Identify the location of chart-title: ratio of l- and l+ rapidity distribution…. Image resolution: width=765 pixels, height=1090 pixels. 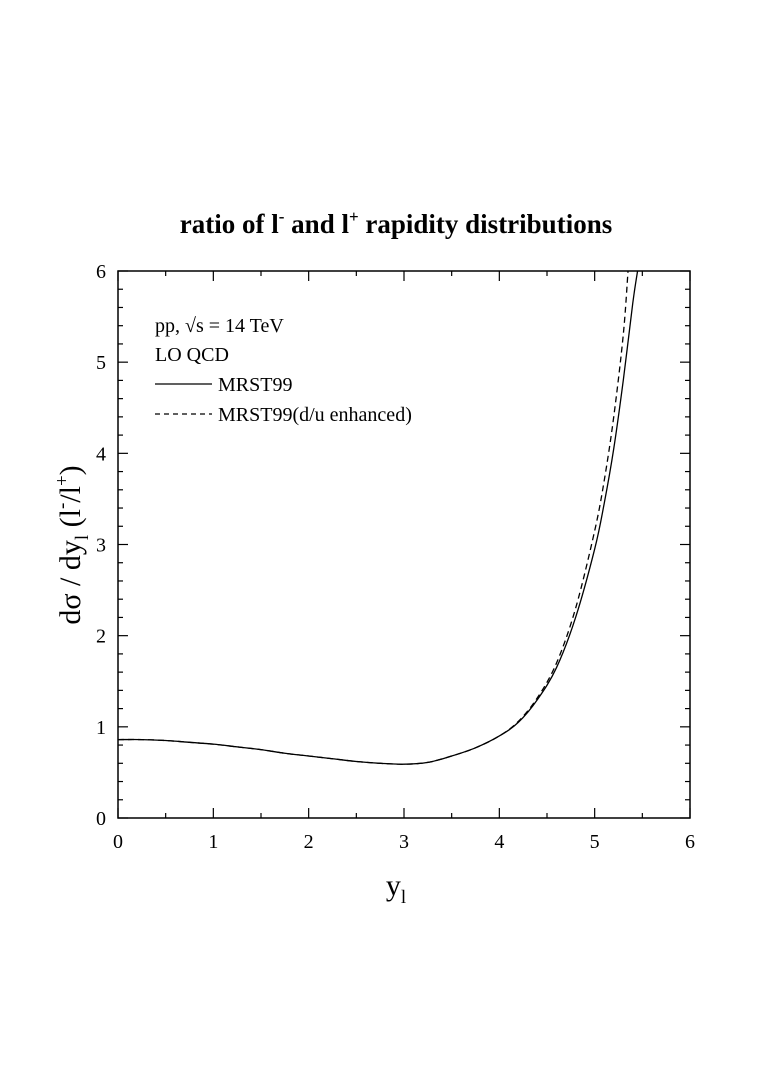
(396, 223).